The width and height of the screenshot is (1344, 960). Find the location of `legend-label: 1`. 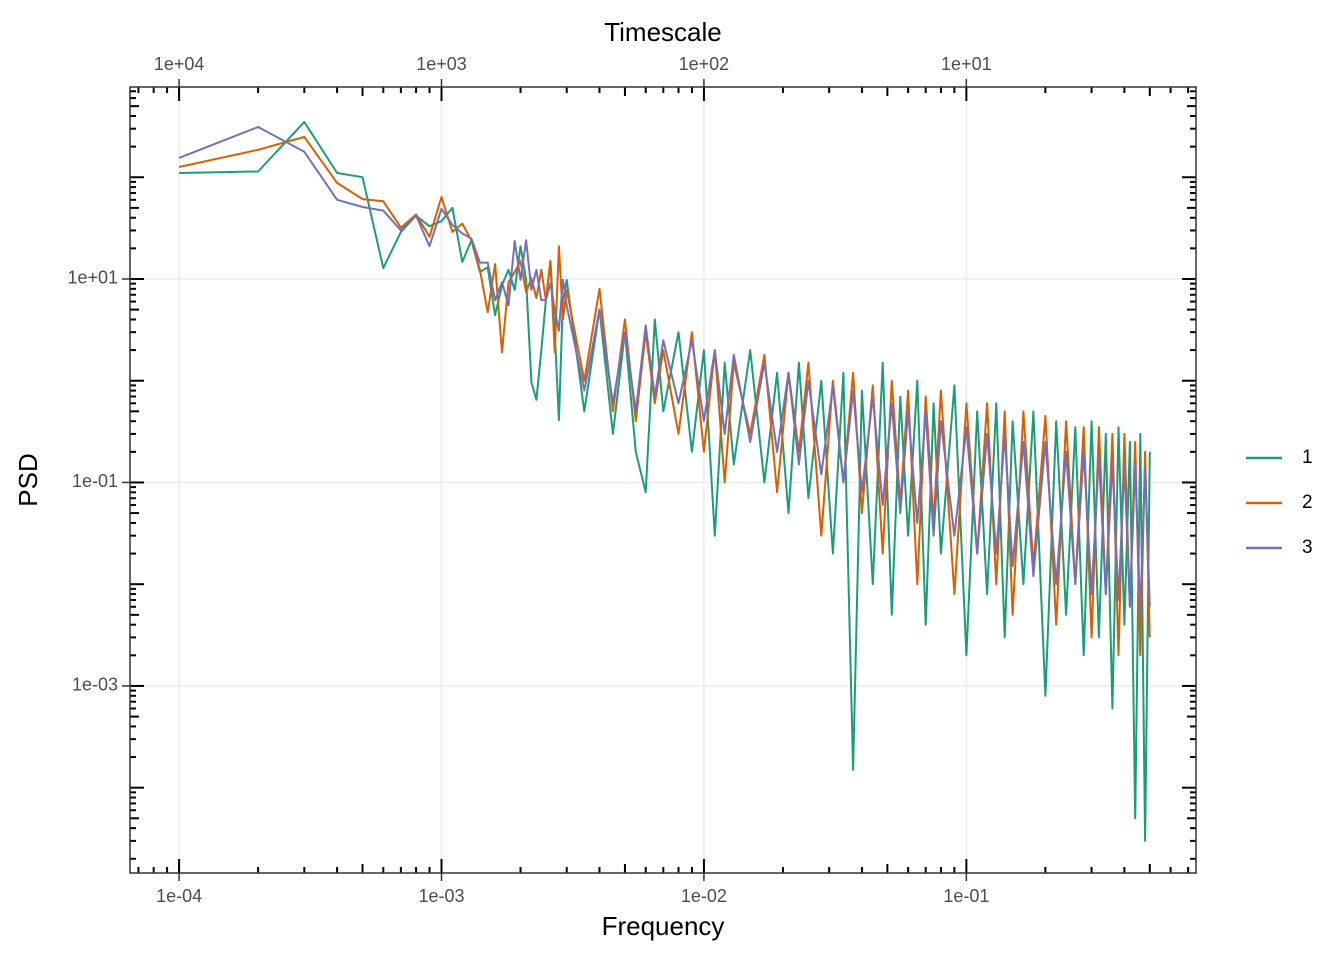

legend-label: 1 is located at coordinates (1307, 457).